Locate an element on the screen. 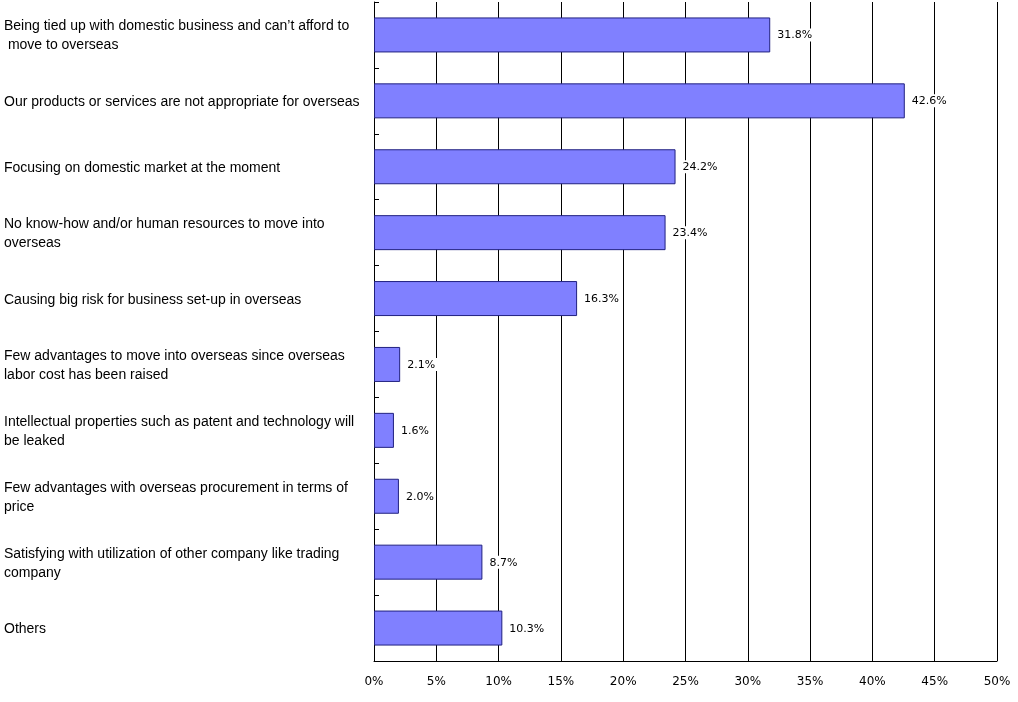 This screenshot has height=702, width=1018. y-tick-label: Few advantages with overseas procurement in terms of price is located at coordinates (178, 496).